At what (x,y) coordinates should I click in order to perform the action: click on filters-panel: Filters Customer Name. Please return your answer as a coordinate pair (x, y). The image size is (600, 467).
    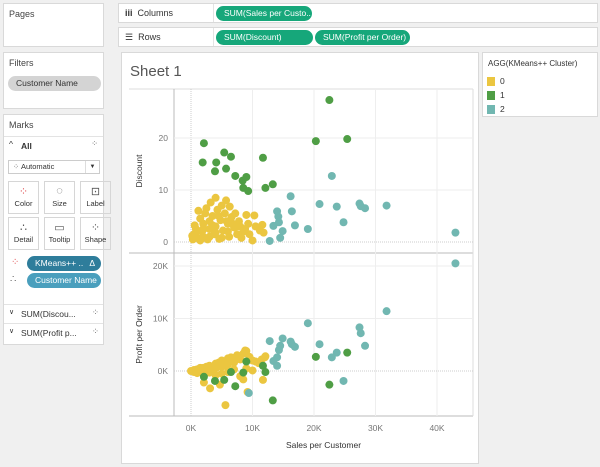
    Looking at the image, I should click on (53, 80).